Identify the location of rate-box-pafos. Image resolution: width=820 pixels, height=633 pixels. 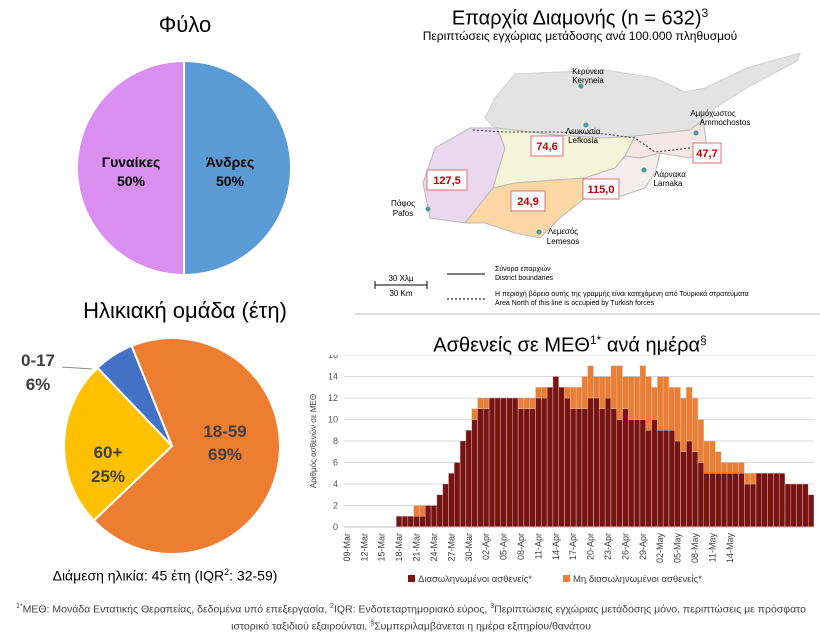
(447, 180).